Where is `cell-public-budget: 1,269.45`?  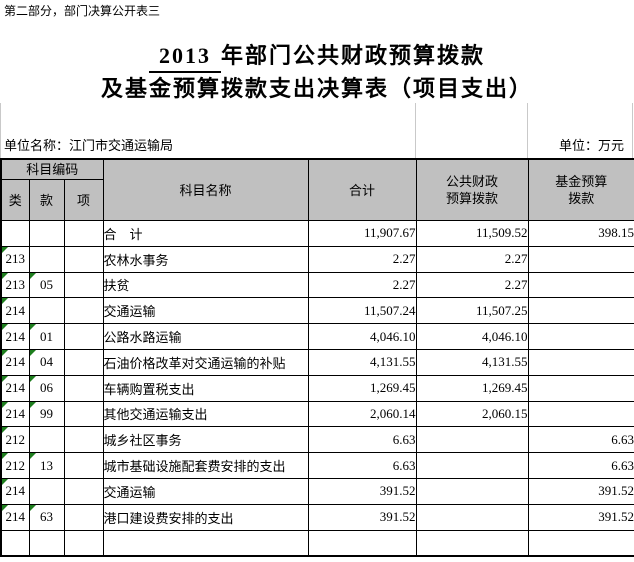 cell-public-budget: 1,269.45 is located at coordinates (472, 388).